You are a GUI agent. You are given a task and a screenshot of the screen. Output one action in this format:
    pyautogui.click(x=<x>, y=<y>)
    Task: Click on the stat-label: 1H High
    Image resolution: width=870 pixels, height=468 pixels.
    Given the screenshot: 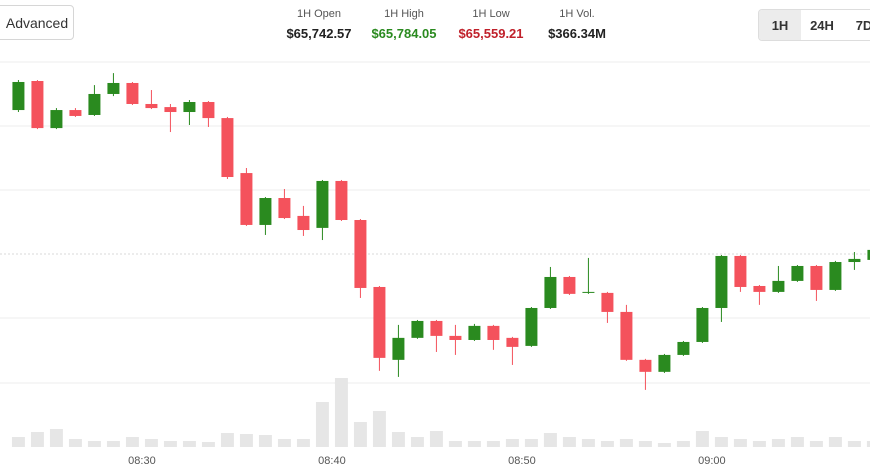 What is the action you would take?
    pyautogui.click(x=404, y=14)
    